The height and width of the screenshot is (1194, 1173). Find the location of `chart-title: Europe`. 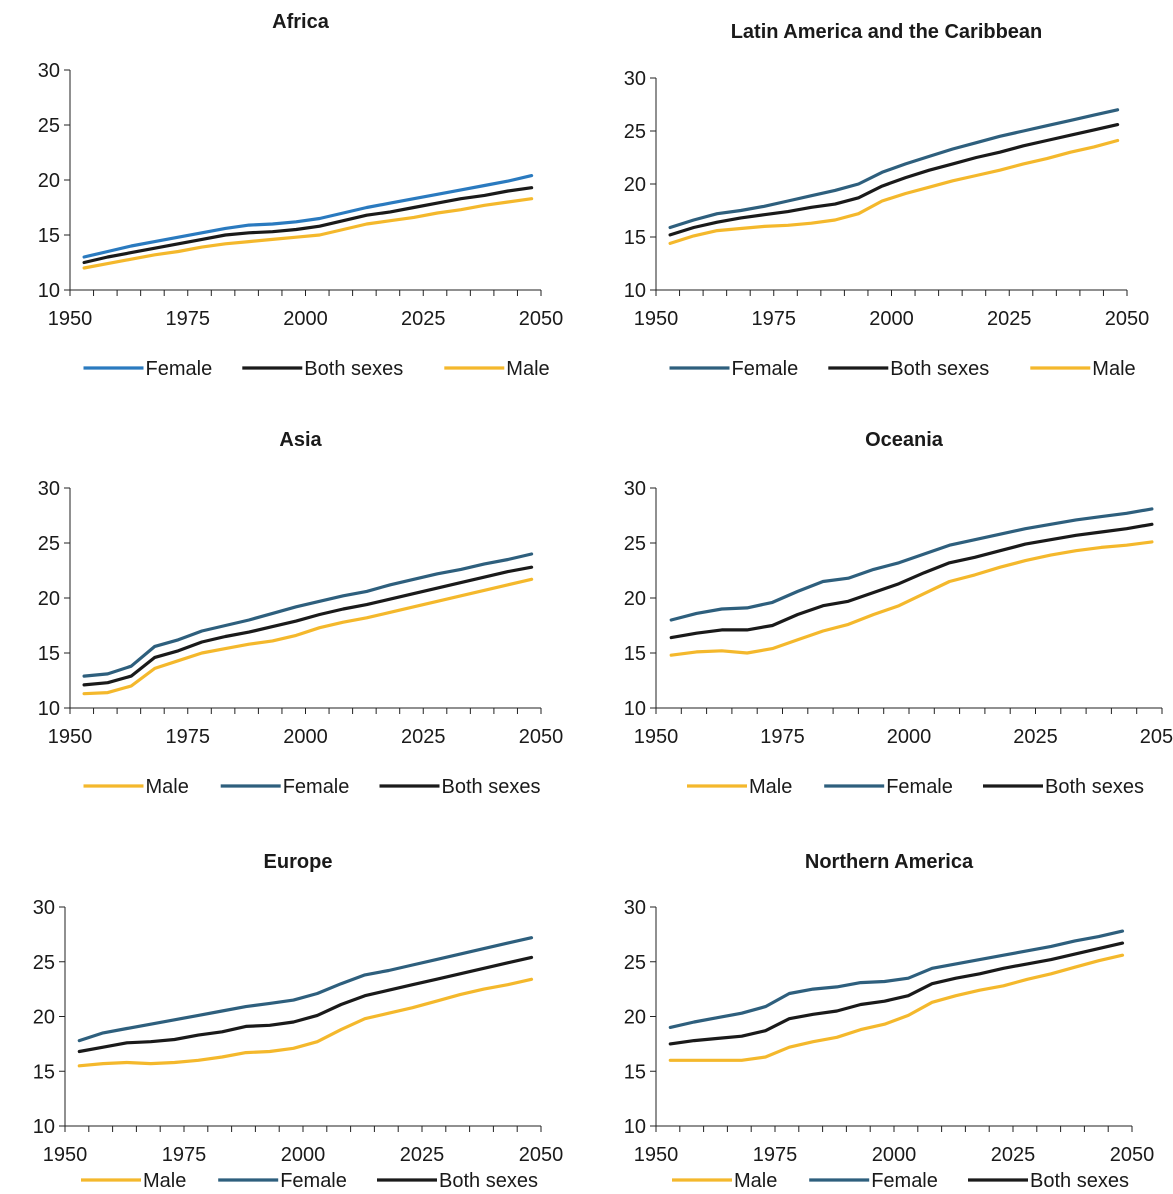

chart-title: Europe is located at coordinates (298, 862).